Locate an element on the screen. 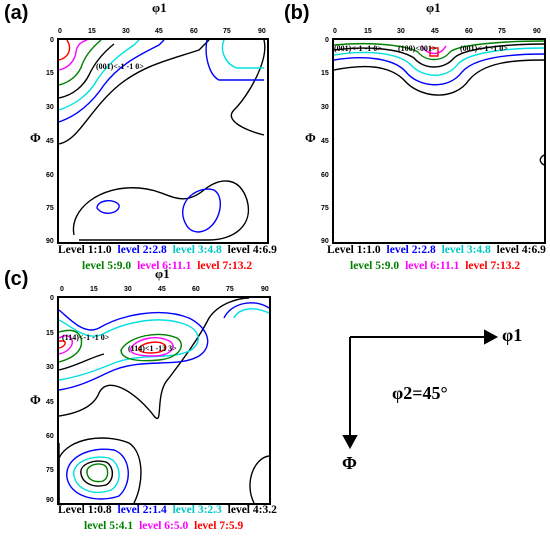 The width and height of the screenshot is (550, 543). legend-level-4: level 4:3.2 is located at coordinates (252, 510).